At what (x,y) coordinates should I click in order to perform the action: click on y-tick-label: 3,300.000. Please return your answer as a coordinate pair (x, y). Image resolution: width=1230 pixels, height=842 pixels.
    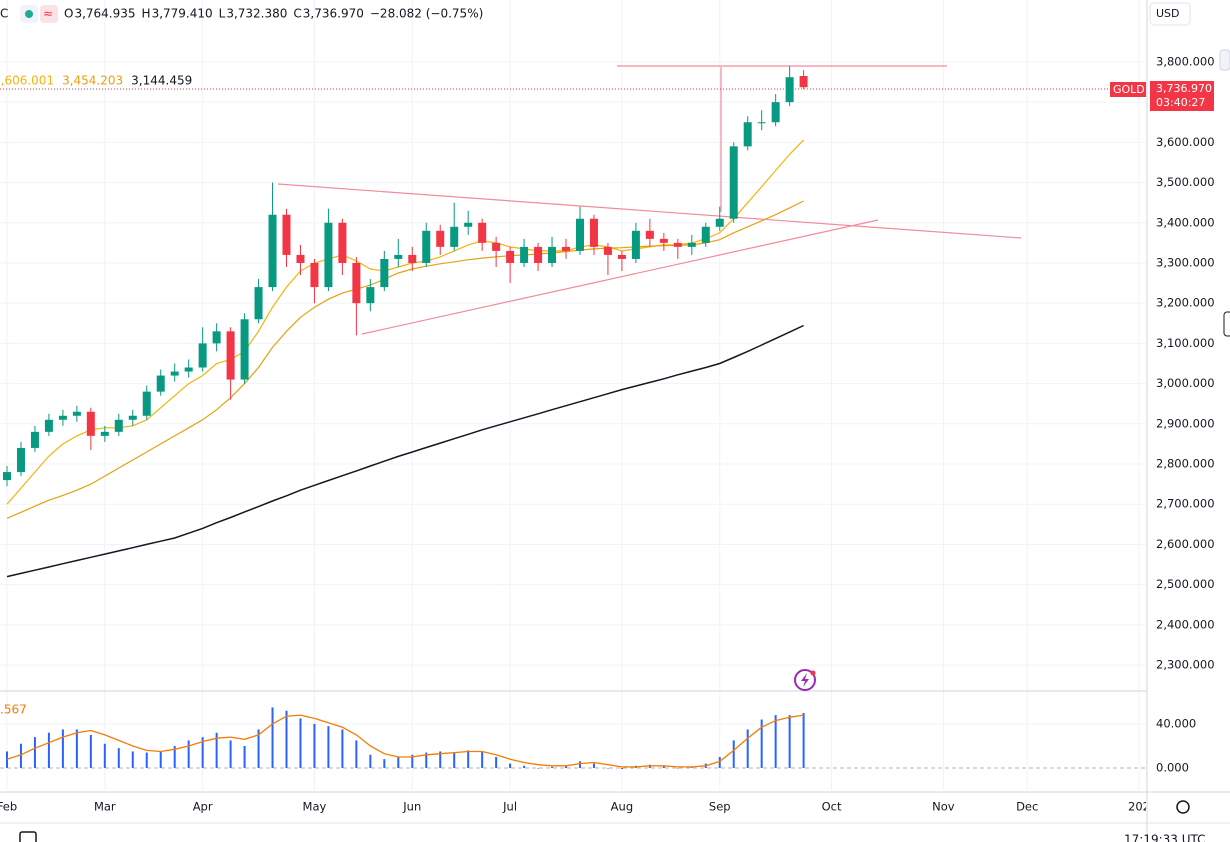
    Looking at the image, I should click on (1185, 262).